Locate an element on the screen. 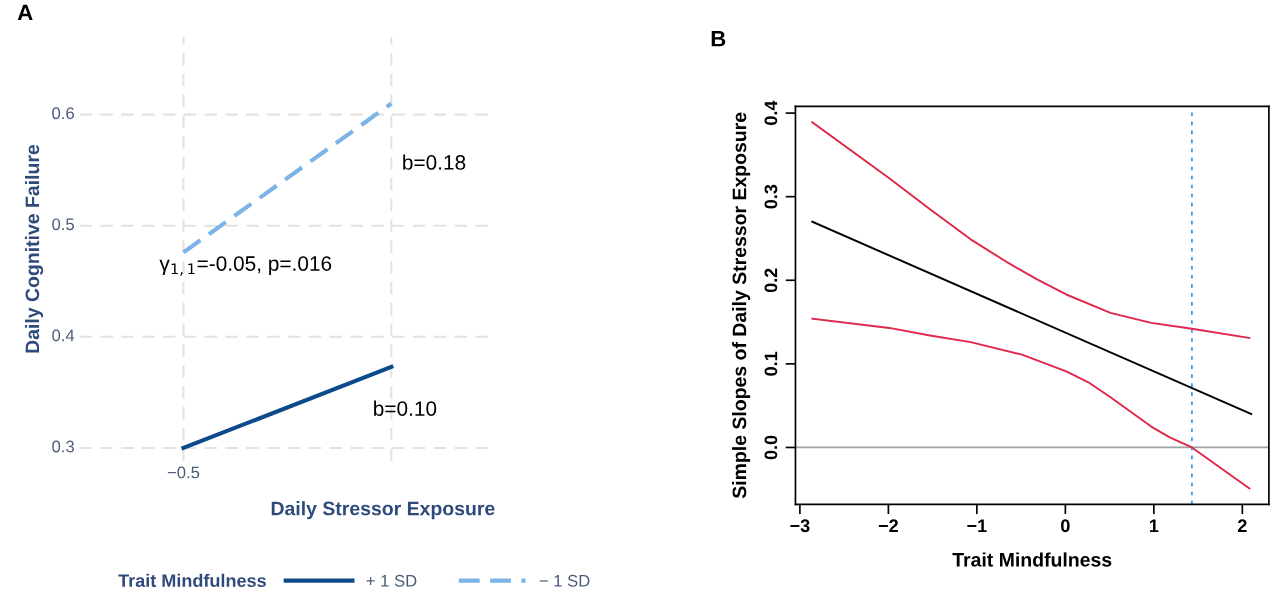 Image resolution: width=1283 pixels, height=615 pixels. x-tick-label: −0.5 is located at coordinates (183, 472).